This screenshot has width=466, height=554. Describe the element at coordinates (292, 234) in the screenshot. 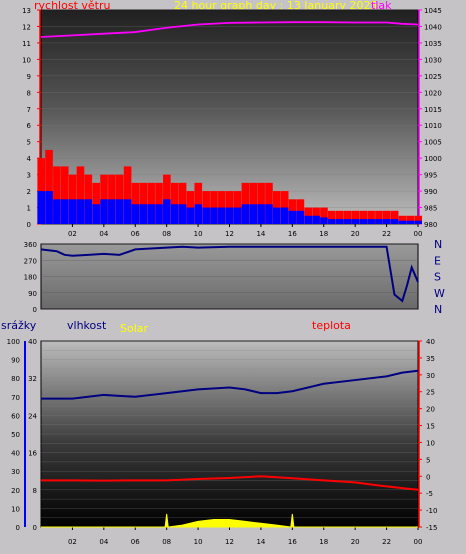

I see `wind-x-tick-label: 16` at that location.